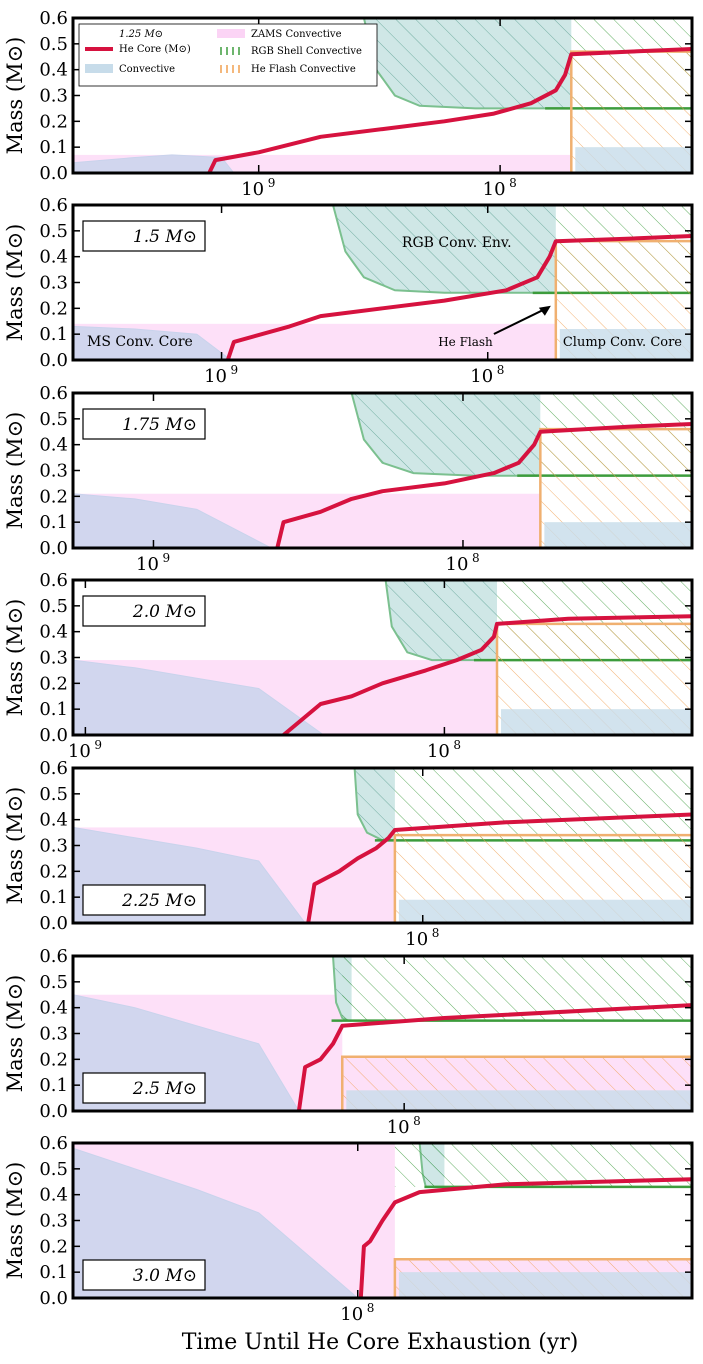 This screenshot has height=1364, width=703. I want to click on x-axis-label: Time Until He Core Exhaustion (yr), so click(380, 1342).